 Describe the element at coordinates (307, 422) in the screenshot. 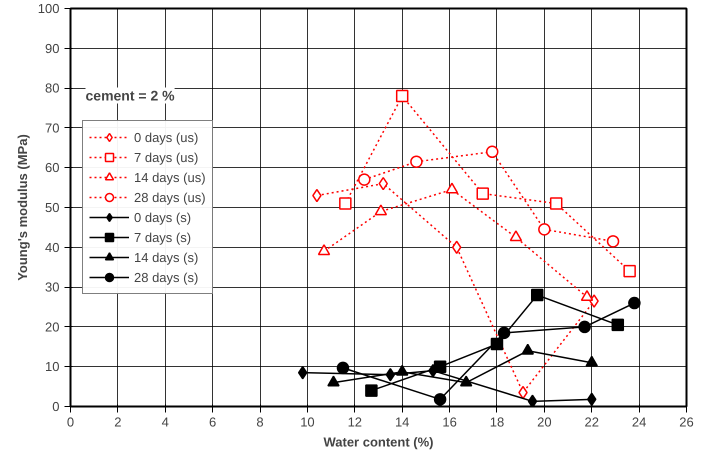

I see `x-tick-label: 10` at that location.